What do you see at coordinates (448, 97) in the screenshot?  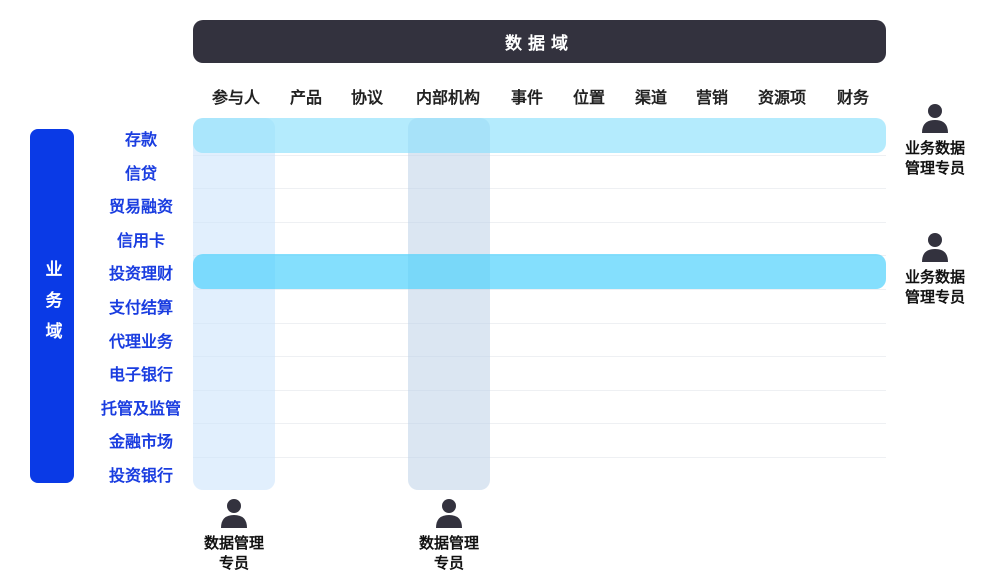 I see `column-header: 内部机构` at bounding box center [448, 97].